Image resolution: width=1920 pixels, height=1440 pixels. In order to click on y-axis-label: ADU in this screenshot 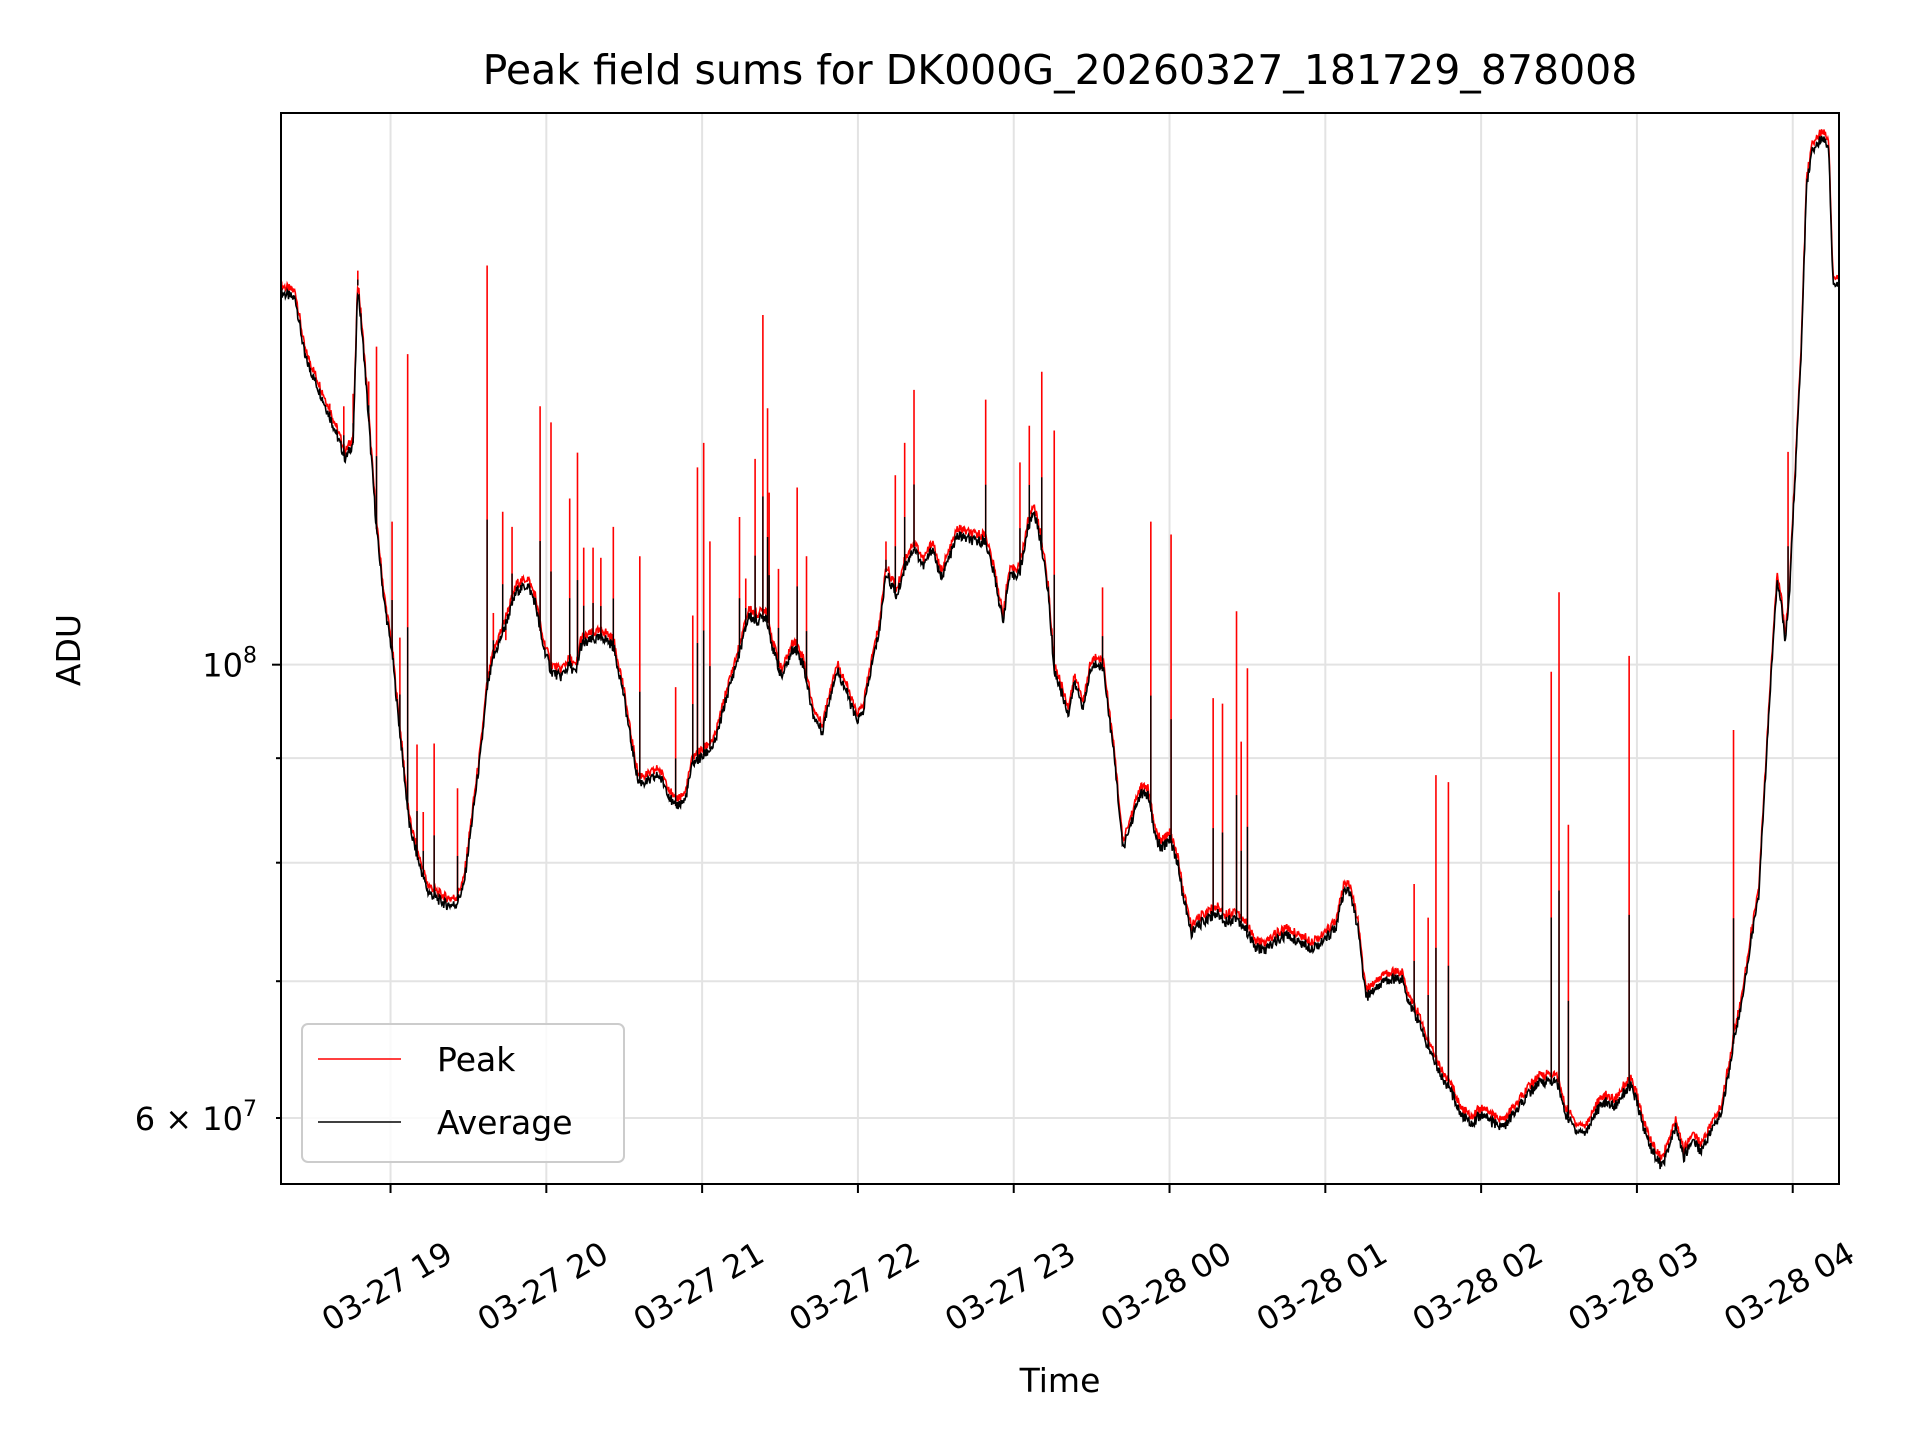, I will do `click(68, 650)`.